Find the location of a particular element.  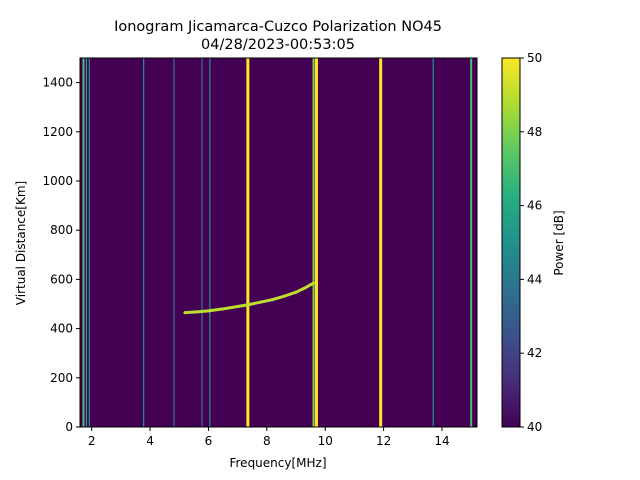

x-tick-label: 14 is located at coordinates (441, 441).